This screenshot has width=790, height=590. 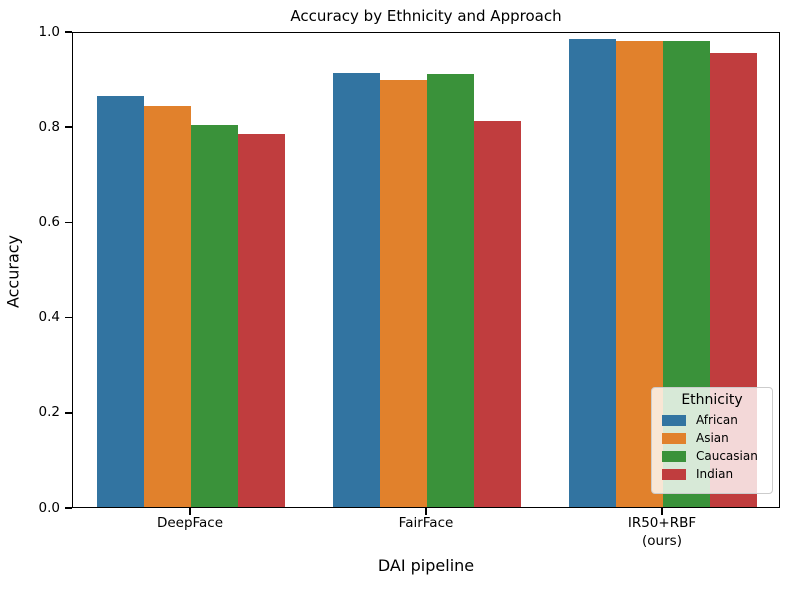 I want to click on legend: Ethnicity African Asian Caucasian Indian, so click(x=712, y=440).